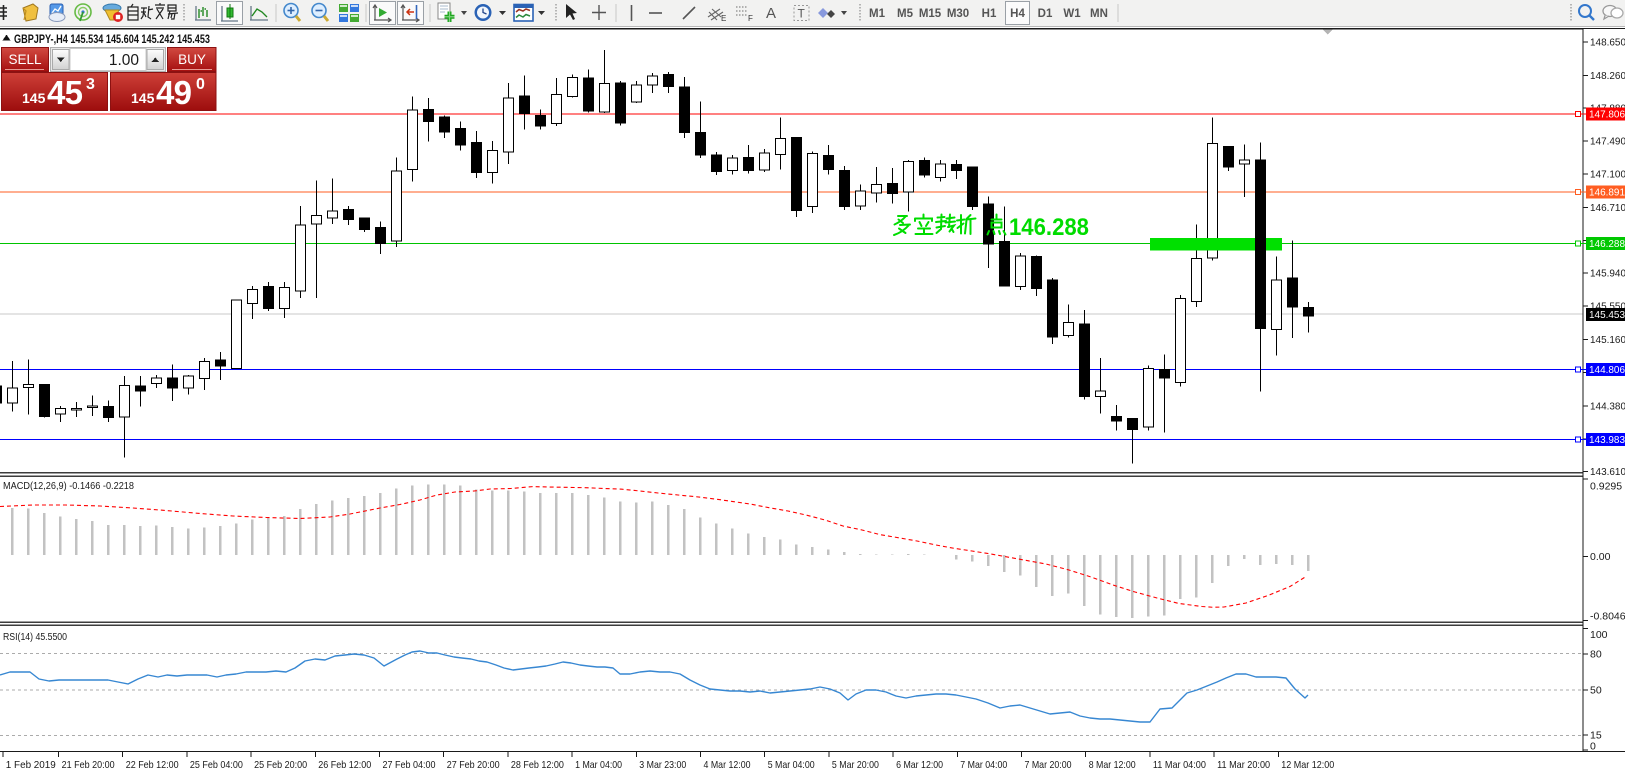 Image resolution: width=1625 pixels, height=779 pixels. I want to click on svg-text: 5 Mar 20:00, so click(855, 765).